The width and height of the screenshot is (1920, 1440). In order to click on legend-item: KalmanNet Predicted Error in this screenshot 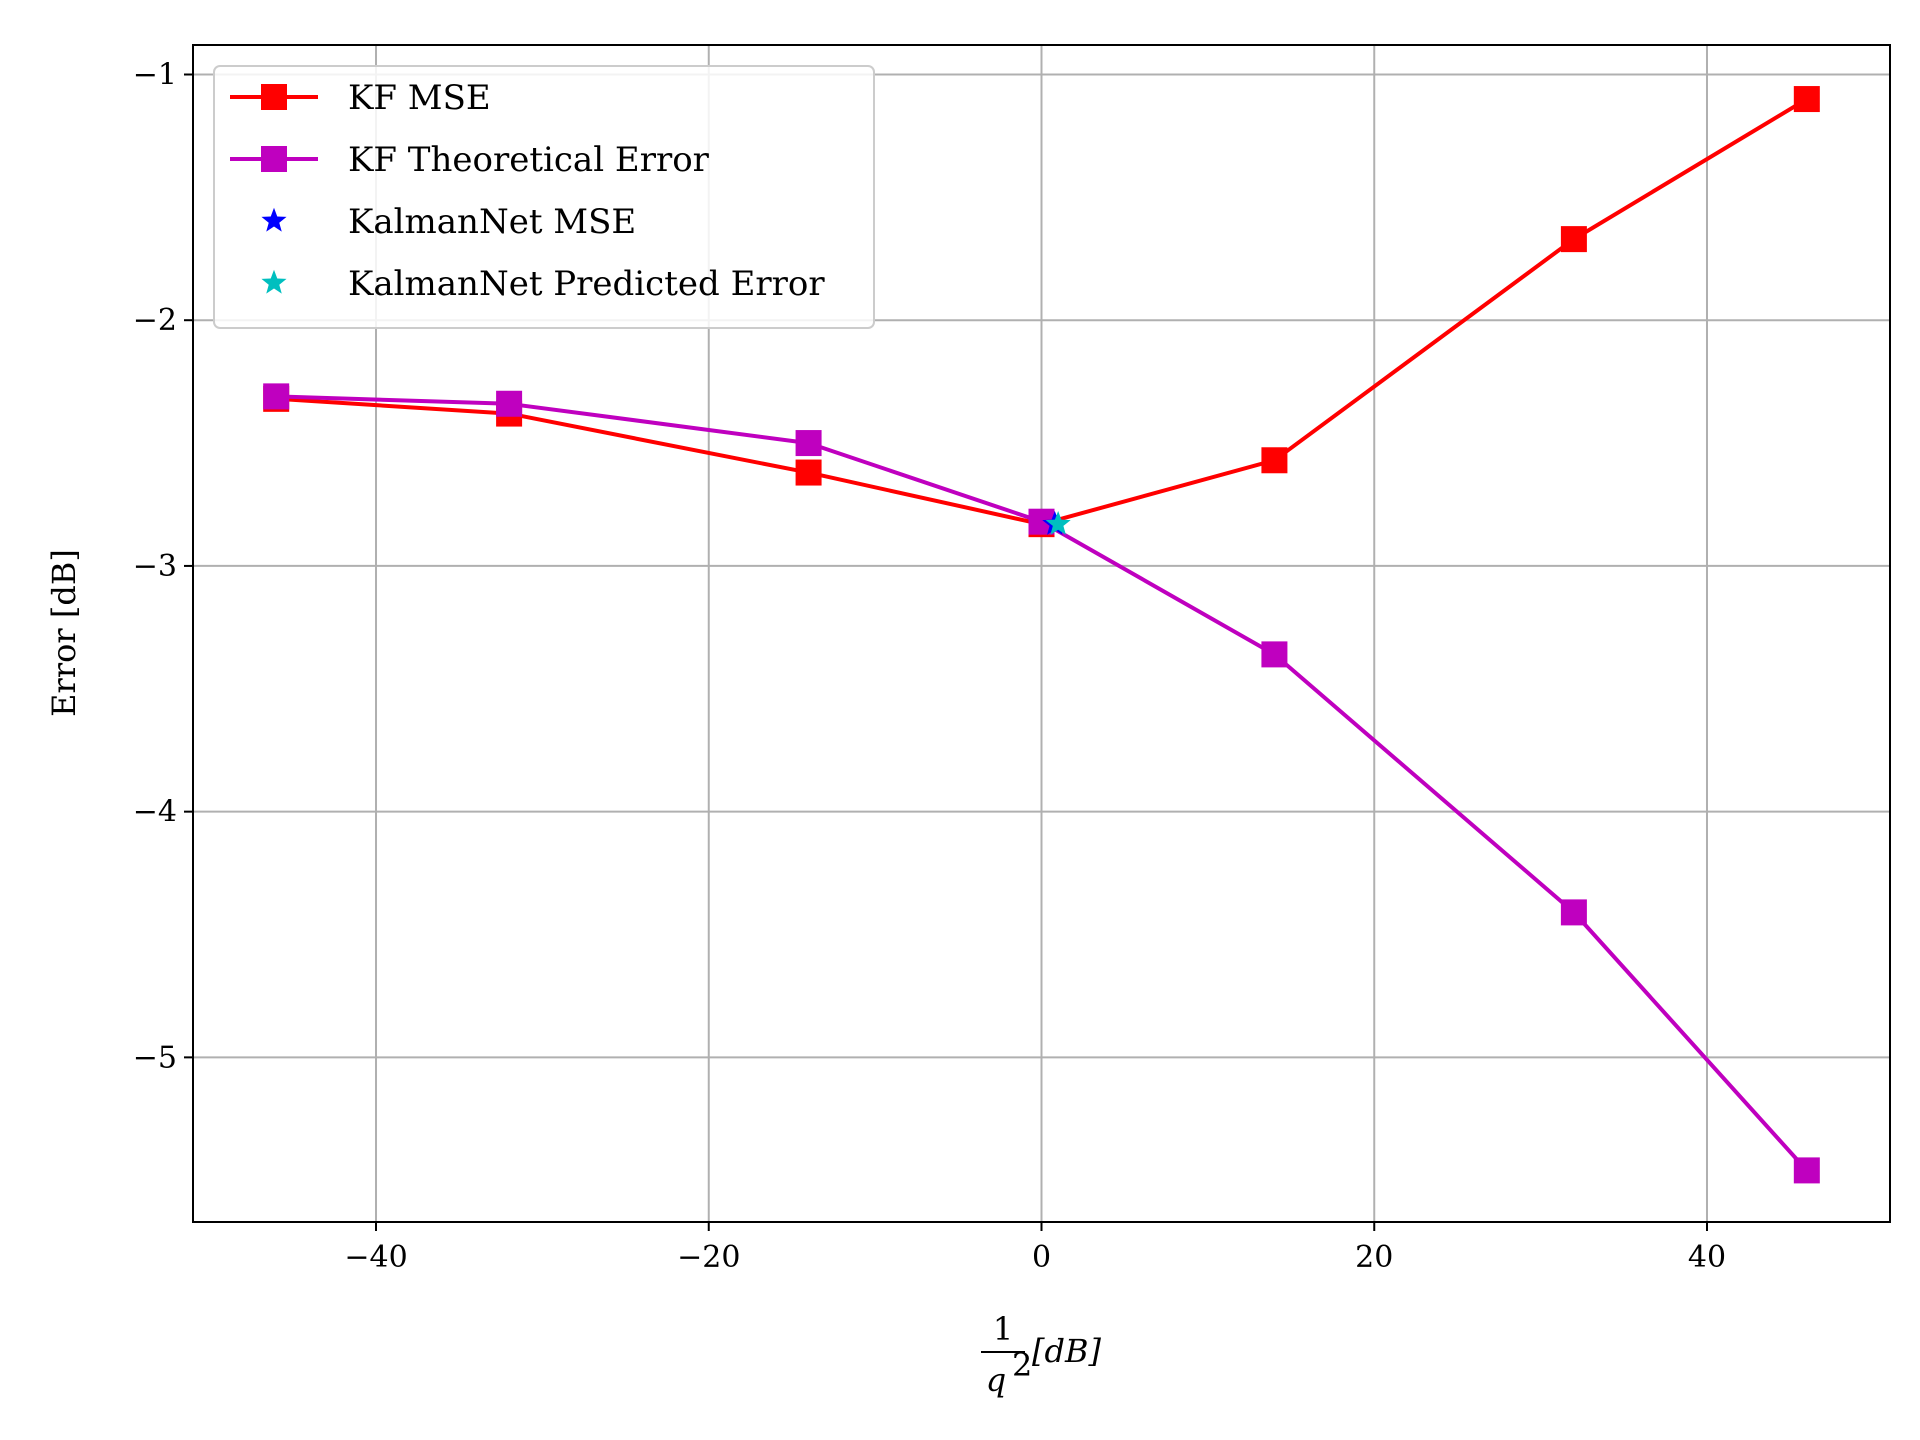, I will do `click(543, 284)`.